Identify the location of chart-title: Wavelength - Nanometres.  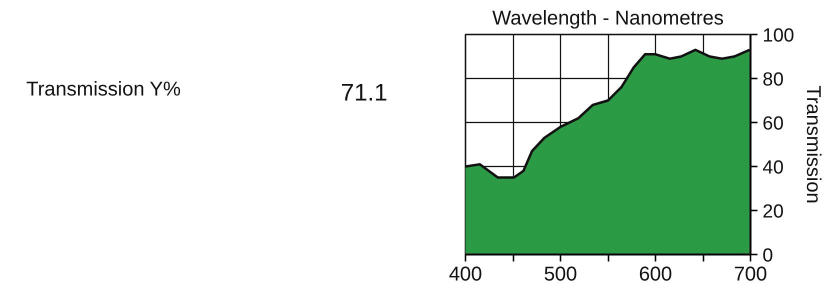
(608, 19).